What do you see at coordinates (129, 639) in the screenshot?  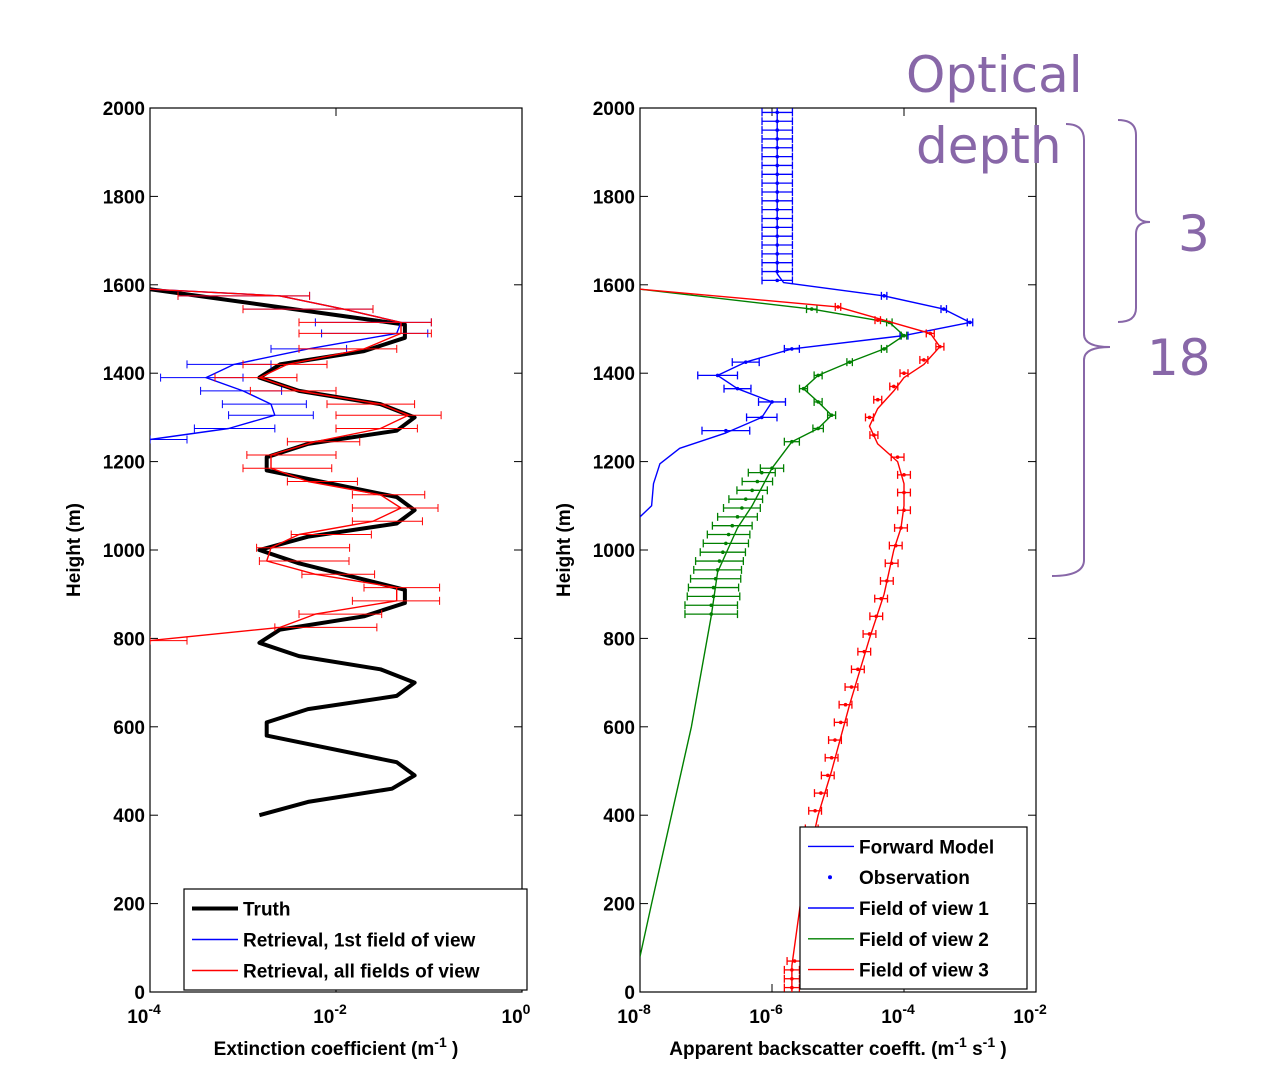 I see `p0-y-tick-label: 800` at bounding box center [129, 639].